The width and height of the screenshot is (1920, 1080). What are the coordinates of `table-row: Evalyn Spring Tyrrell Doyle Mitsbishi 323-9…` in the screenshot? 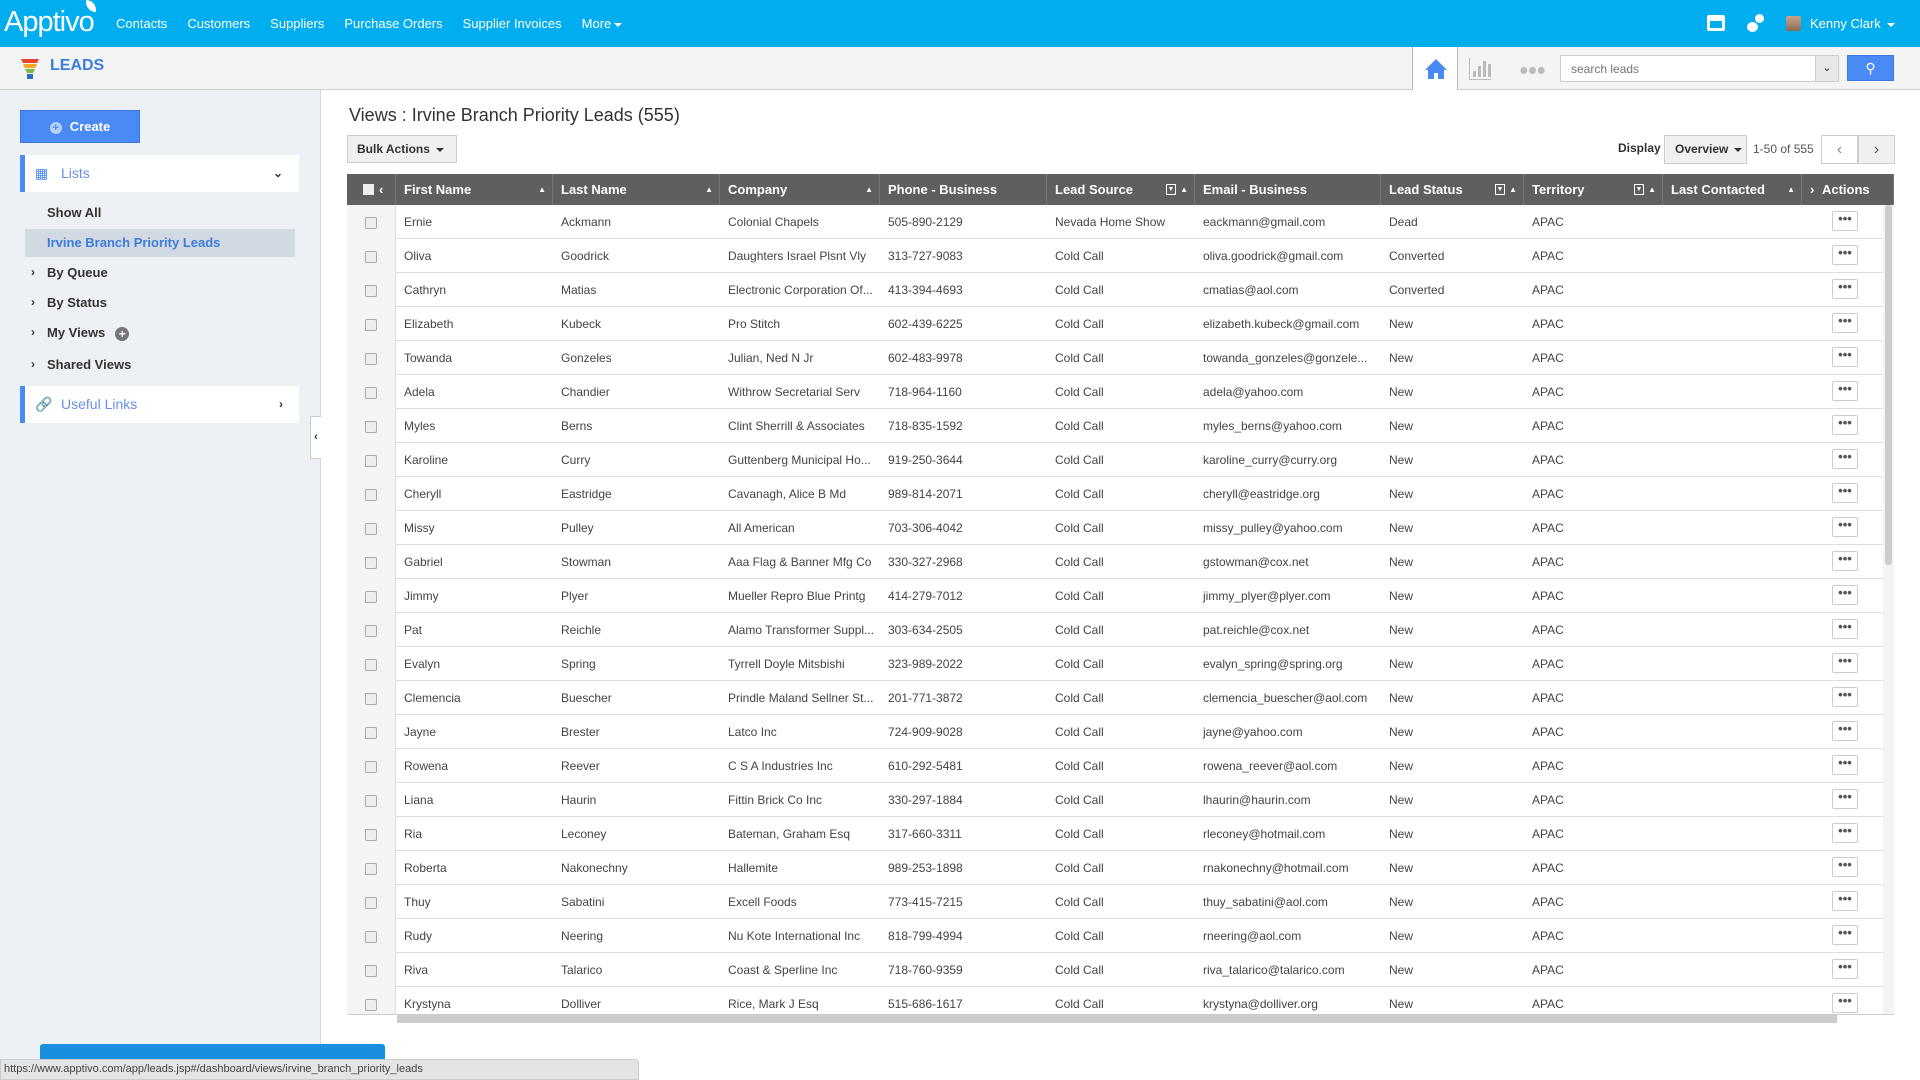 It's located at (1120, 664).